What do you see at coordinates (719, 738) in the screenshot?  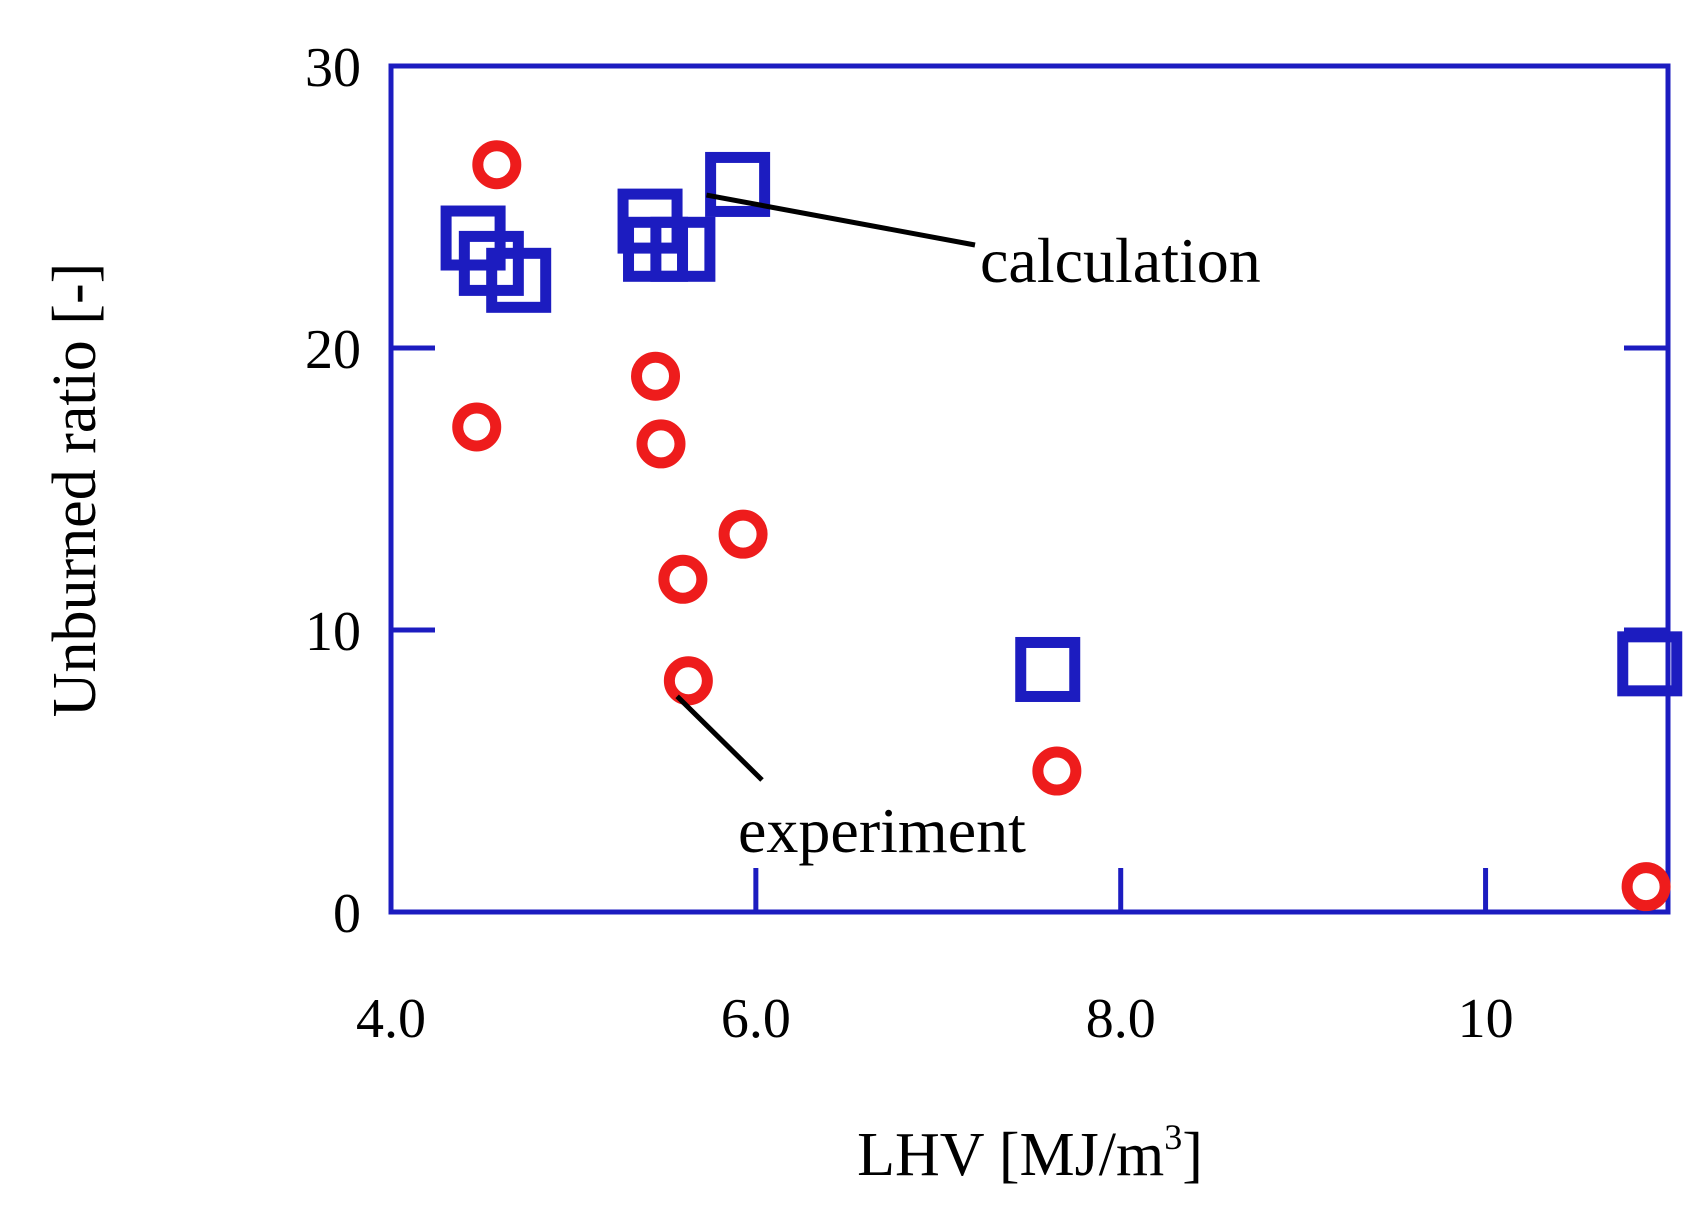 I see `experiment-leader-line` at bounding box center [719, 738].